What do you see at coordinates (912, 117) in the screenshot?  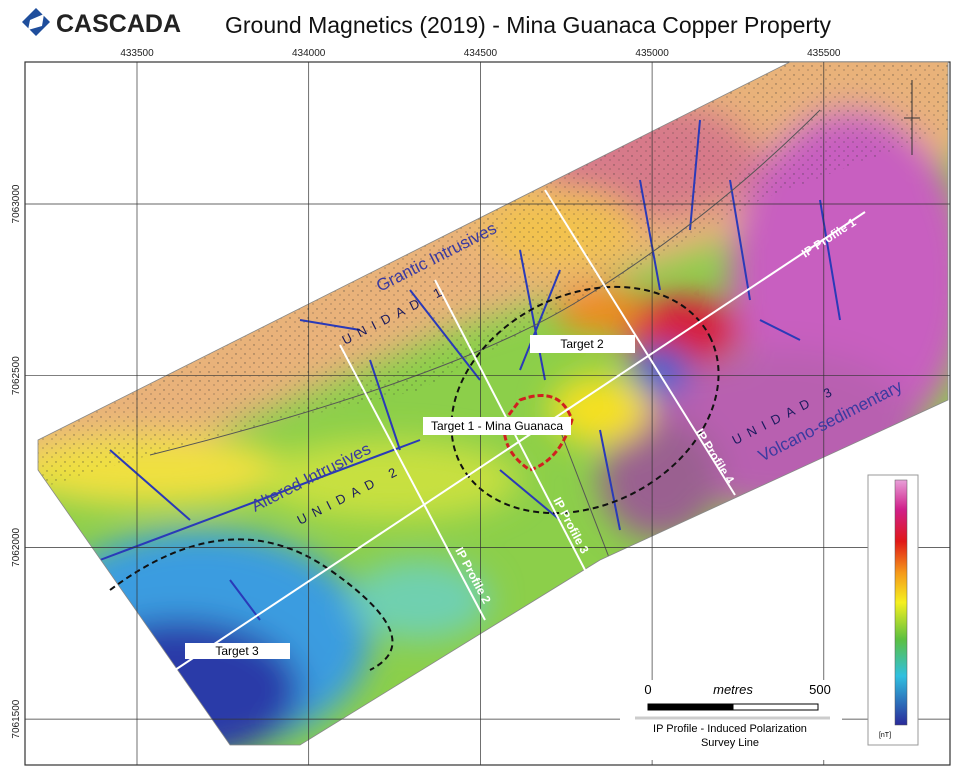 I see `north-arrow` at bounding box center [912, 117].